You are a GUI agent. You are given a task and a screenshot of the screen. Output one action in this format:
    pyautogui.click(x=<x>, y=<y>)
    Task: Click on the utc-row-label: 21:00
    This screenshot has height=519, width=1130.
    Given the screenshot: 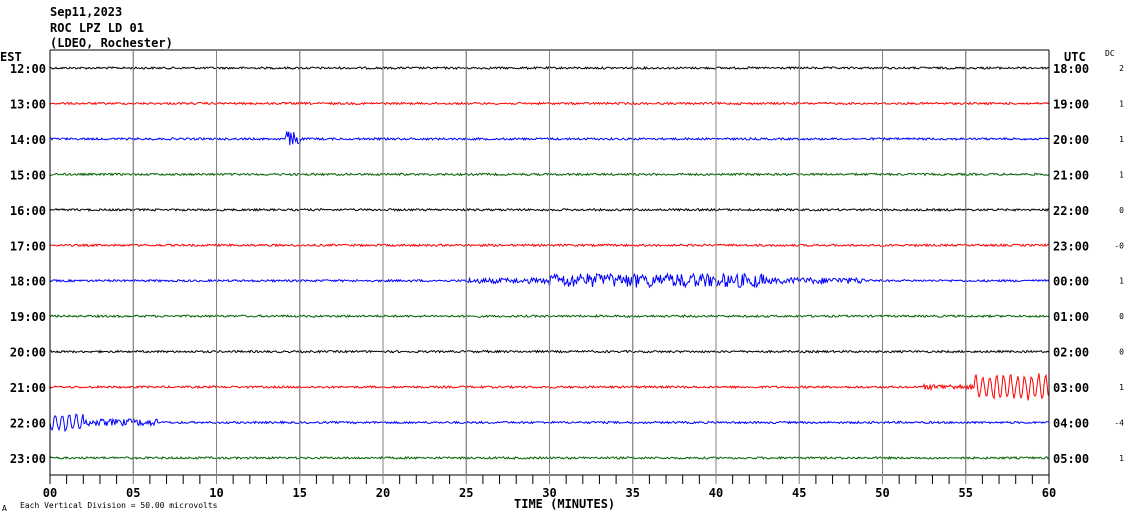 What is the action you would take?
    pyautogui.click(x=1071, y=175)
    